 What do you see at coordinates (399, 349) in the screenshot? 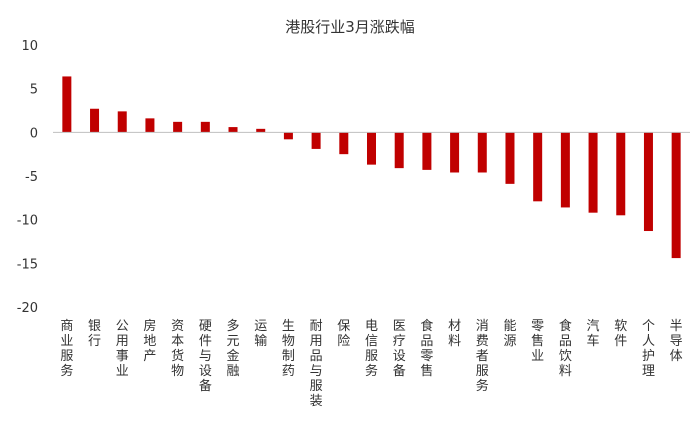
I see `x-tick-label: 医疗设备` at bounding box center [399, 349].